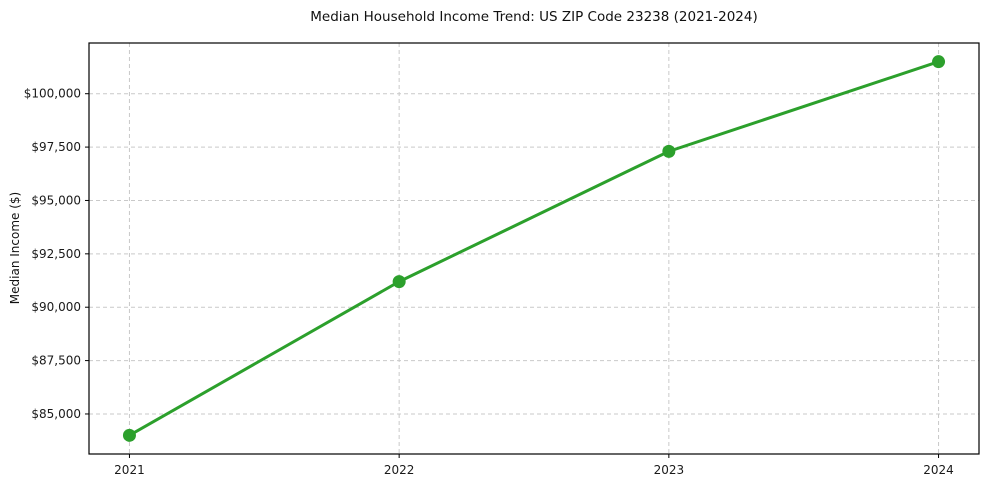 This screenshot has height=490, width=989. What do you see at coordinates (52, 94) in the screenshot?
I see `y-tick-label: $100,000` at bounding box center [52, 94].